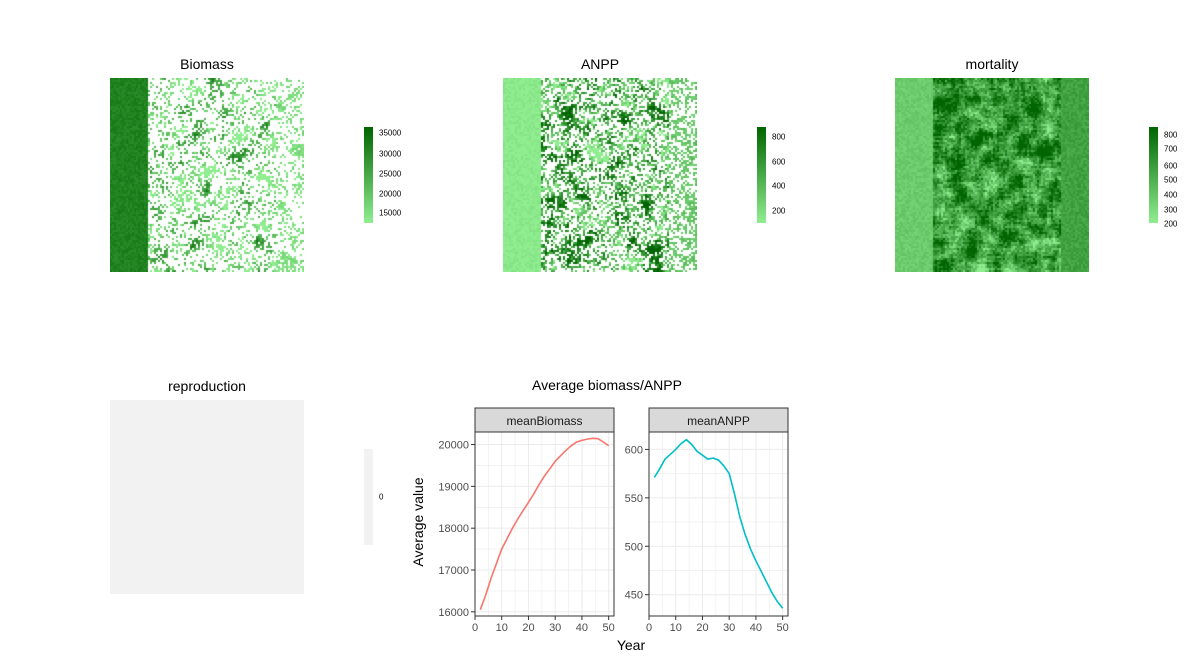 The image size is (1199, 672). I want to click on mortality-map, so click(992, 175).